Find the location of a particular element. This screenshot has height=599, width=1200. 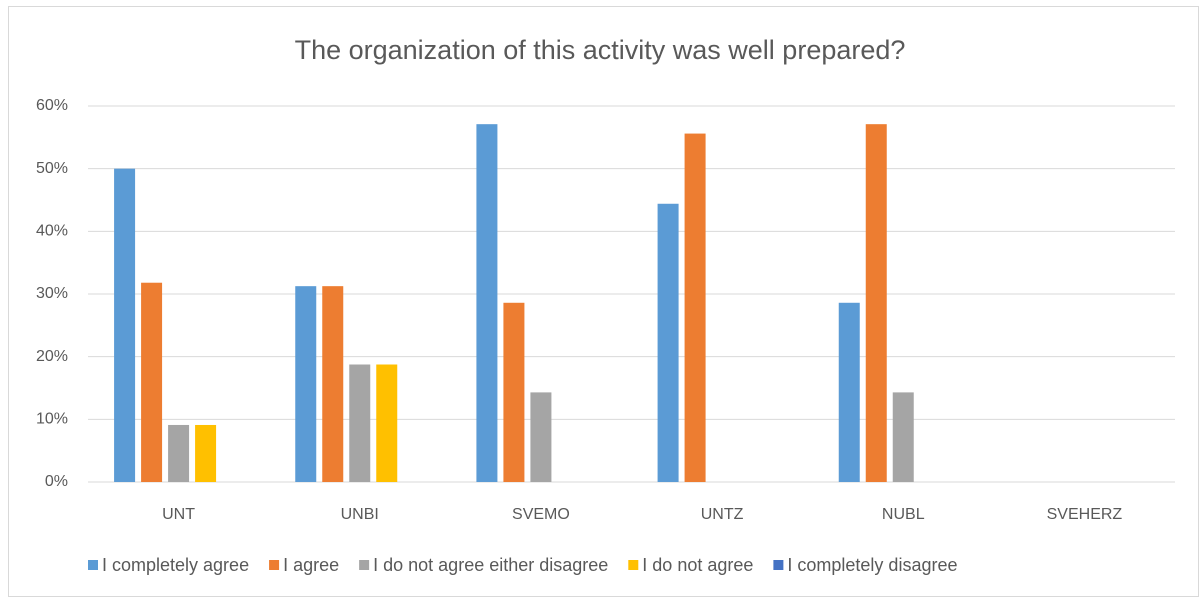

legend-label: I completely agree is located at coordinates (175, 565).